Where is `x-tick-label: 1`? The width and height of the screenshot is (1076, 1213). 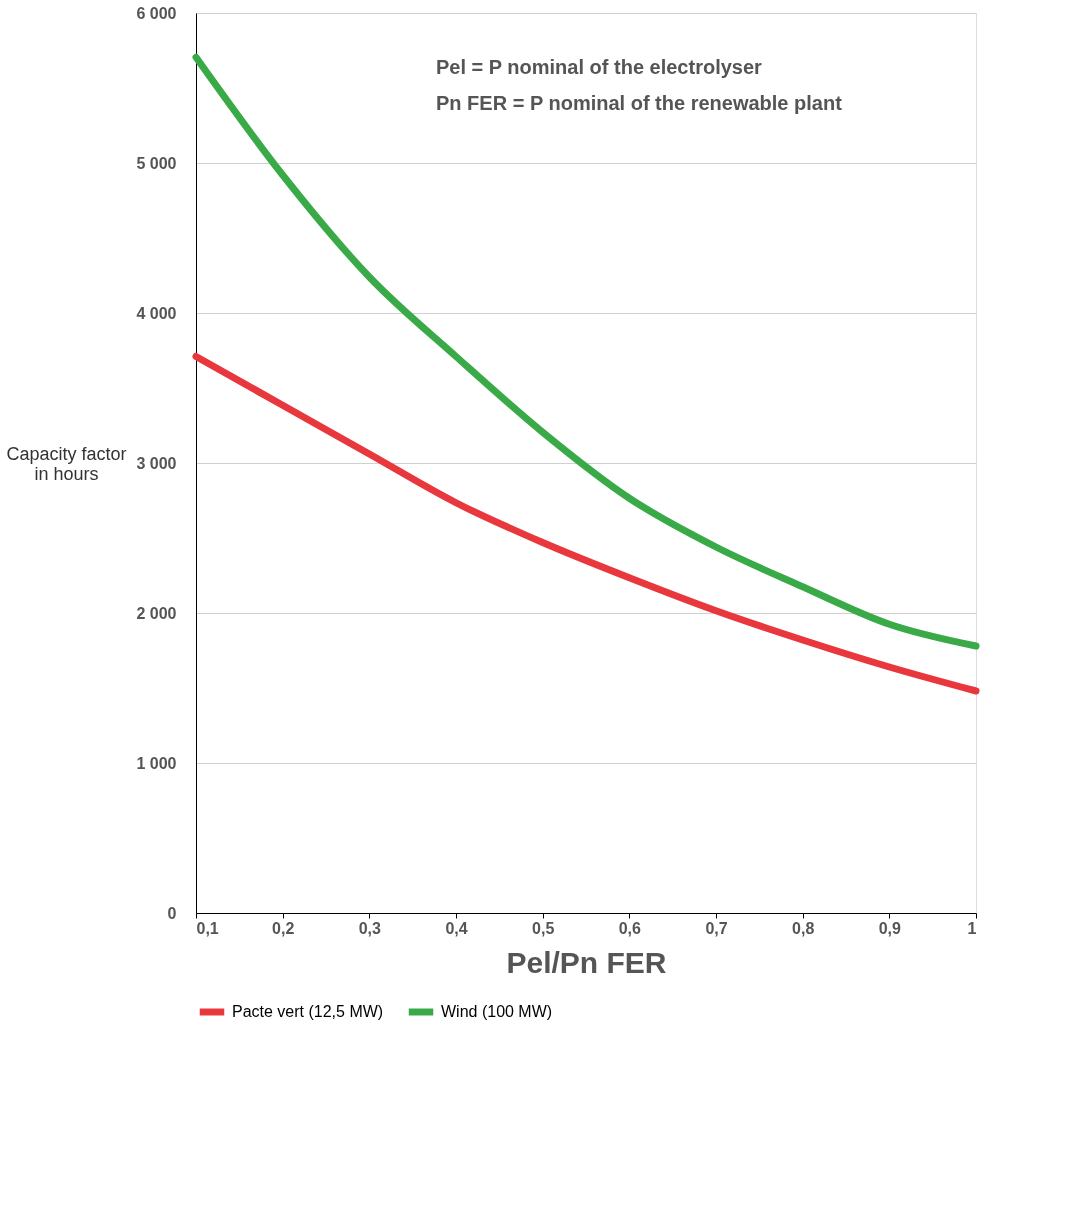 x-tick-label: 1 is located at coordinates (972, 928).